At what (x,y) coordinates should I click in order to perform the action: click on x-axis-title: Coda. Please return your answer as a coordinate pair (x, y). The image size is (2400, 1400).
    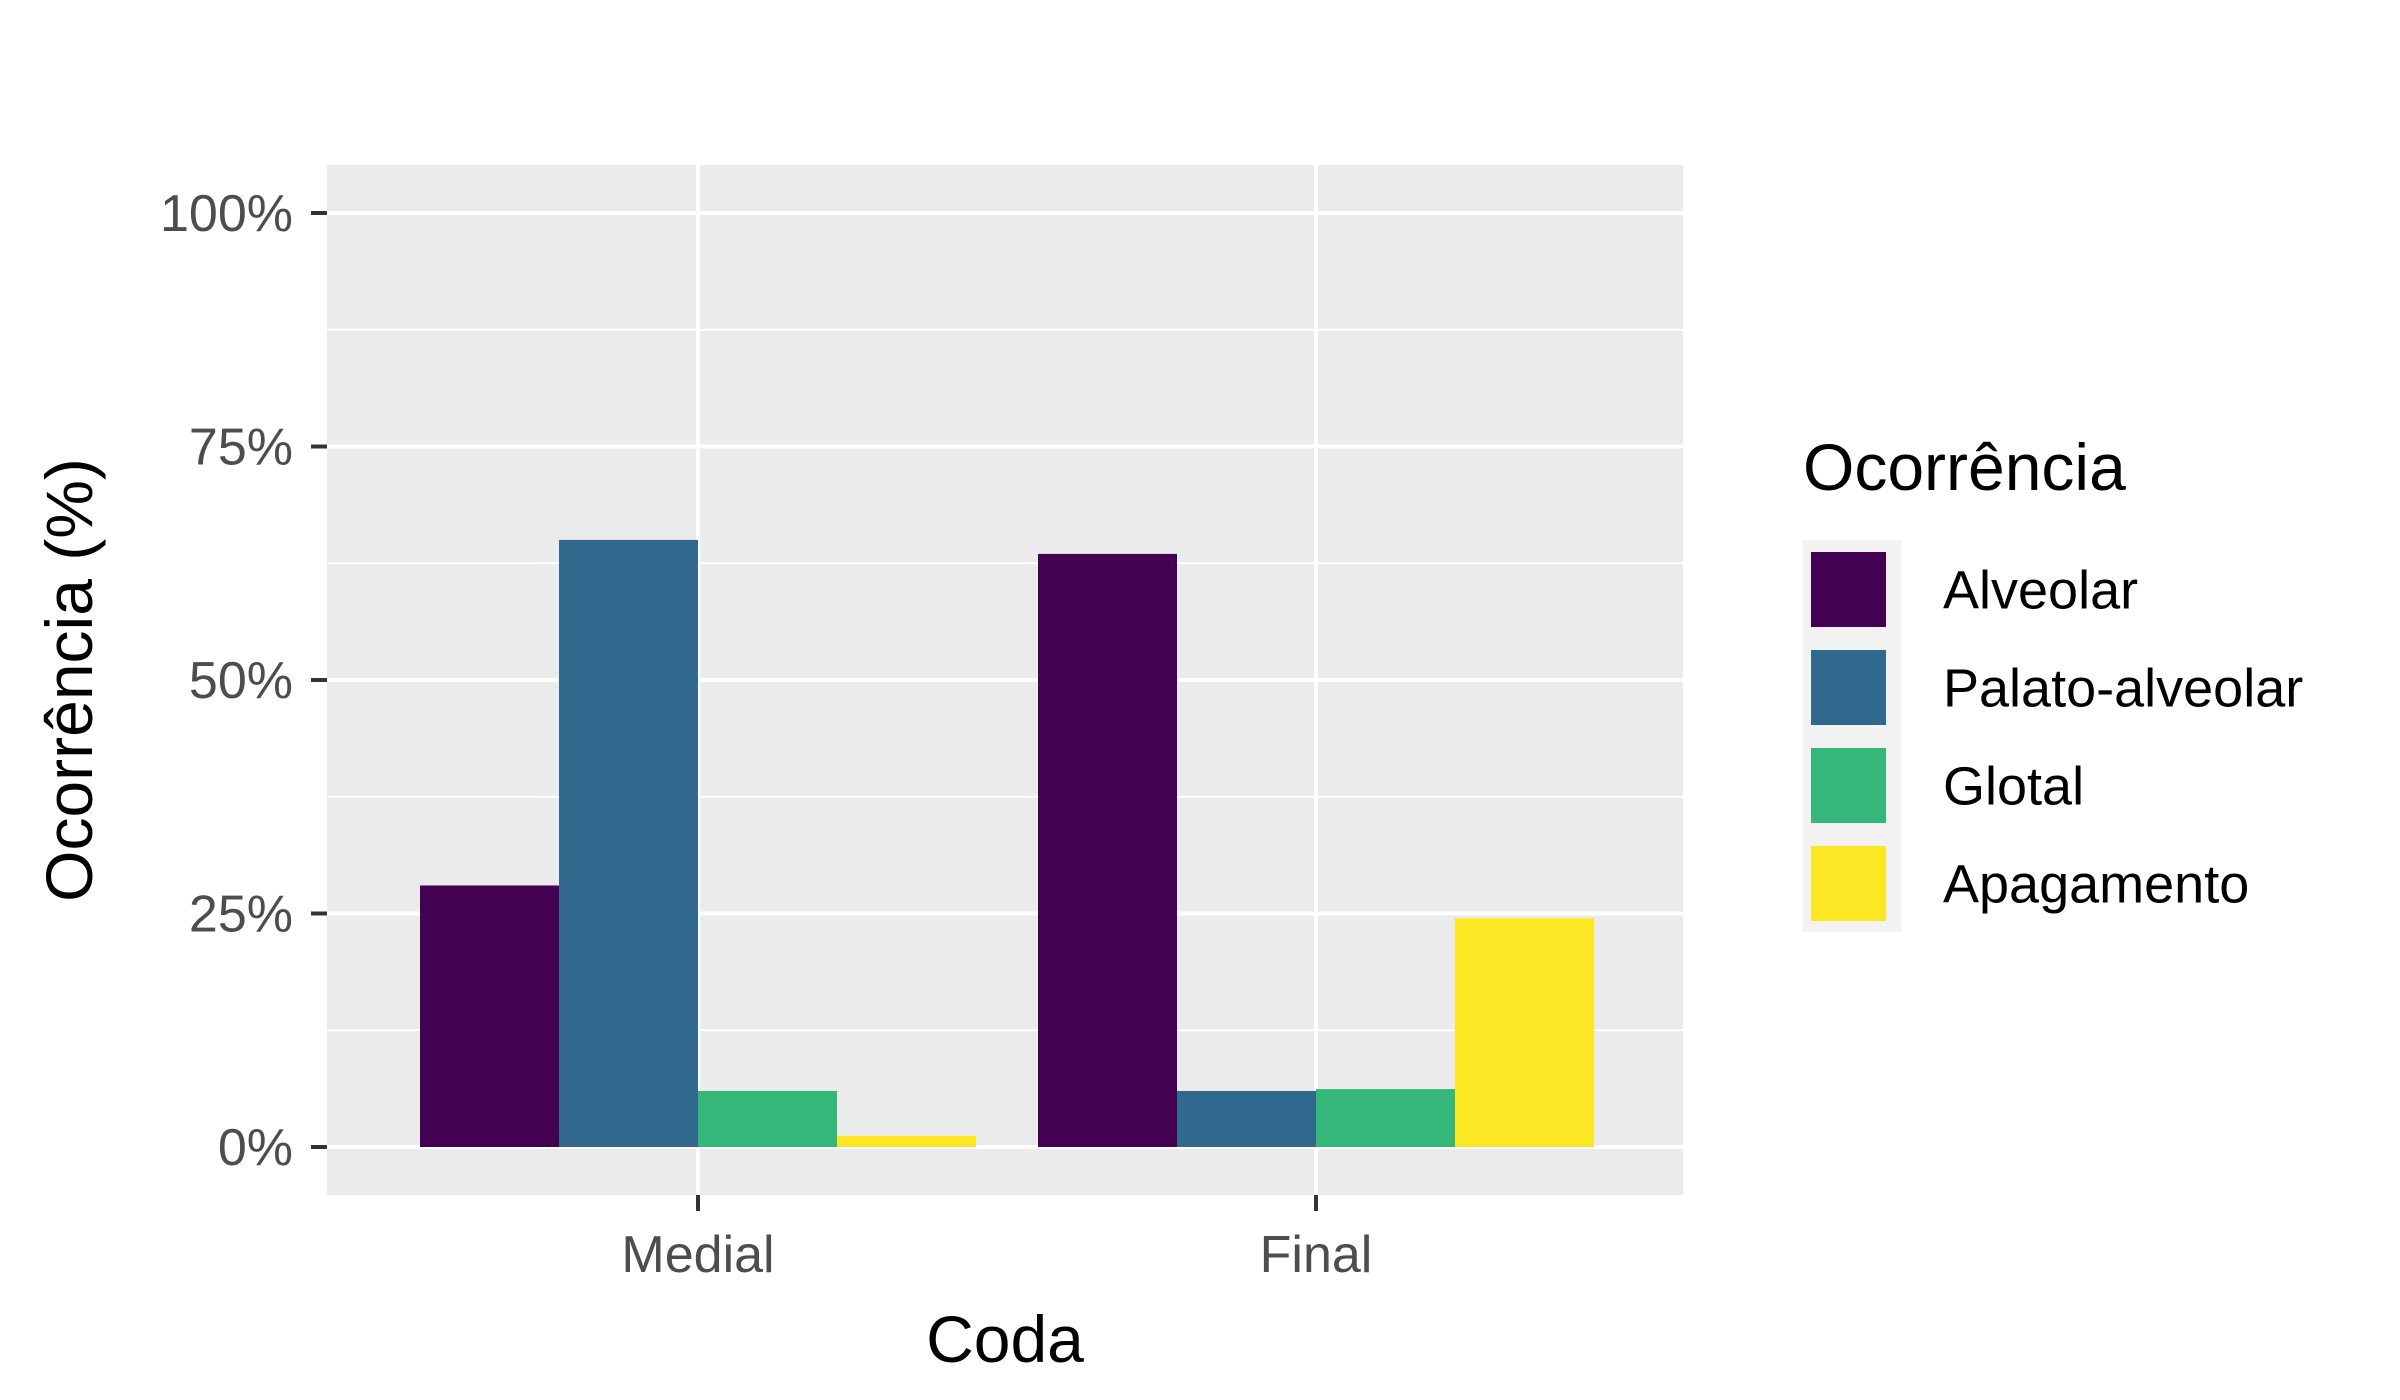
    Looking at the image, I should click on (1005, 1339).